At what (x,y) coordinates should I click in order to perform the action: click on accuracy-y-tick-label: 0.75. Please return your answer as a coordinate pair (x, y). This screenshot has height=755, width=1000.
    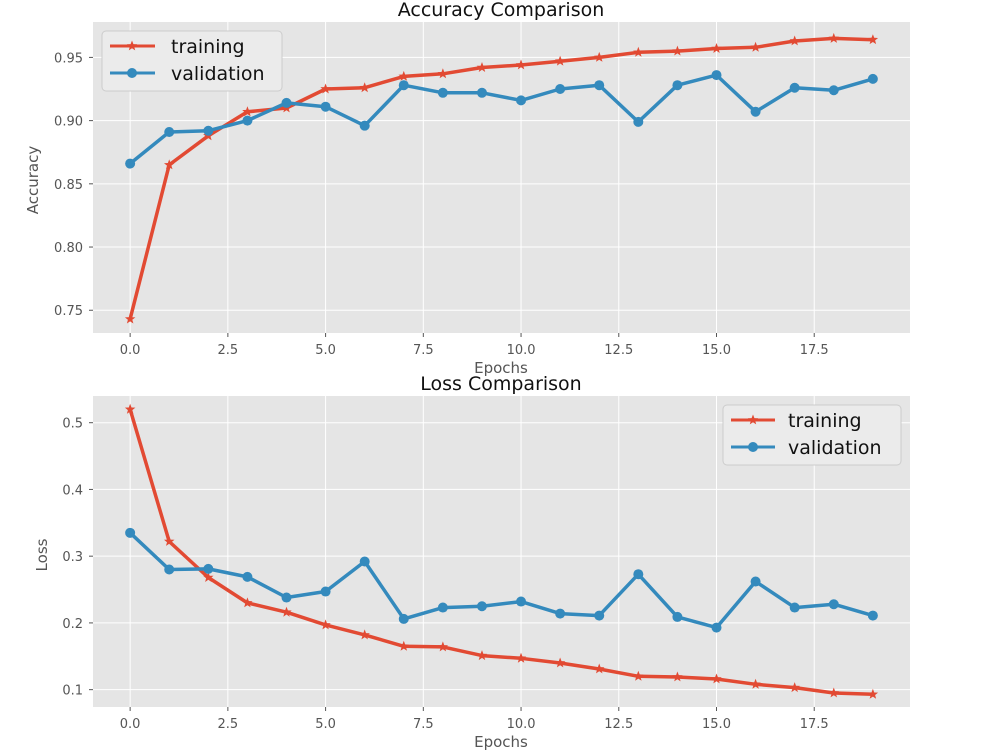
    Looking at the image, I should click on (68, 311).